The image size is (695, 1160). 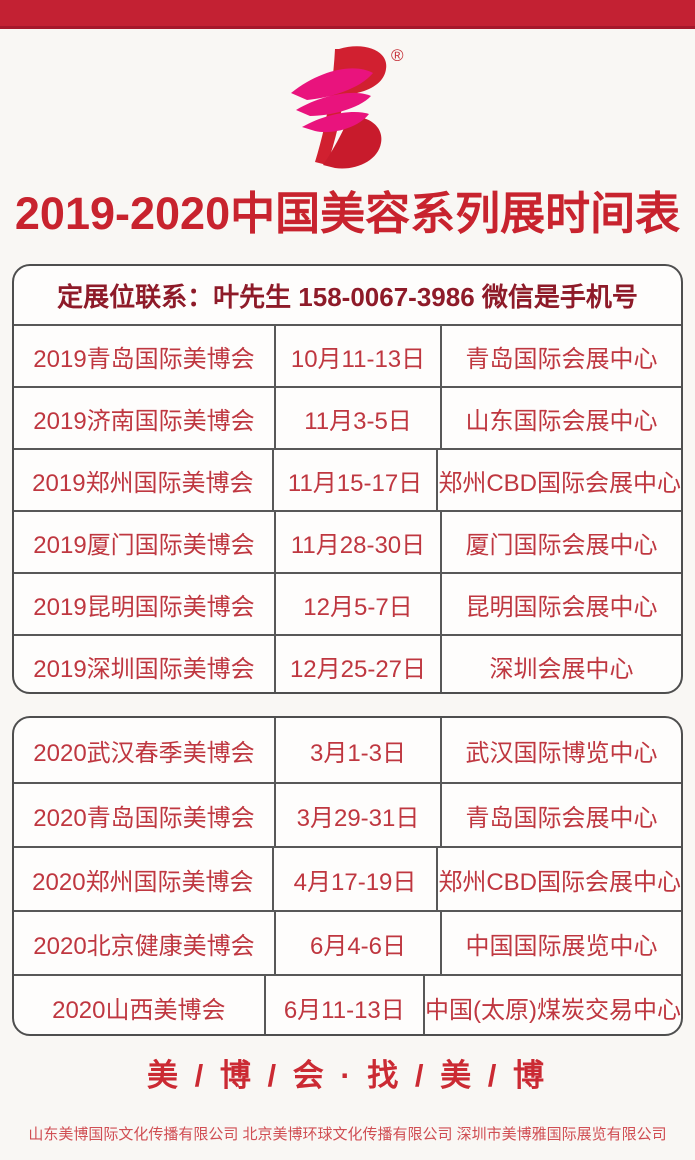 I want to click on event-venue: 昆明国际会展中心, so click(x=560, y=604).